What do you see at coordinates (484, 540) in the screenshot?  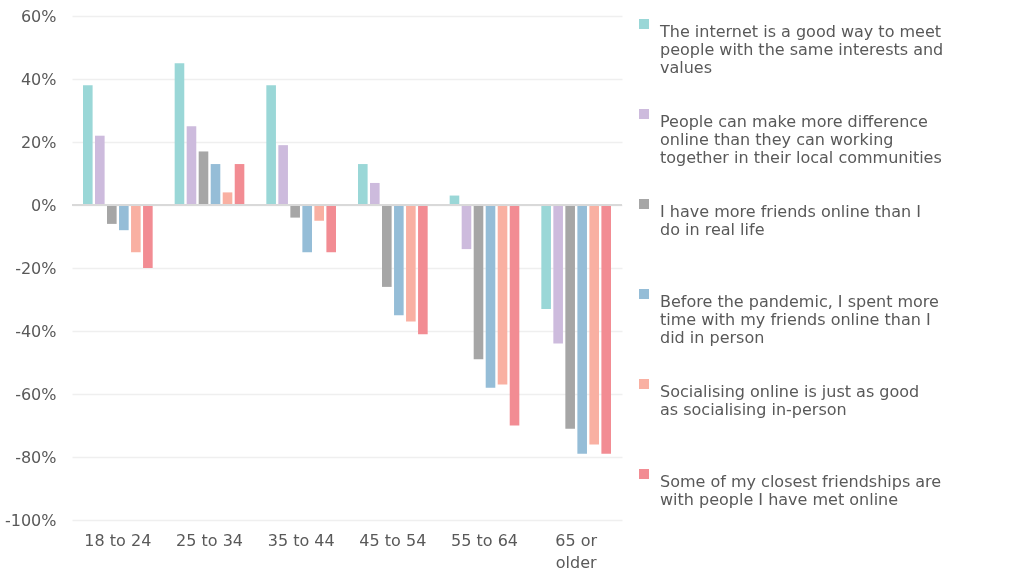 I see `x-tick-label: 55 to 64` at bounding box center [484, 540].